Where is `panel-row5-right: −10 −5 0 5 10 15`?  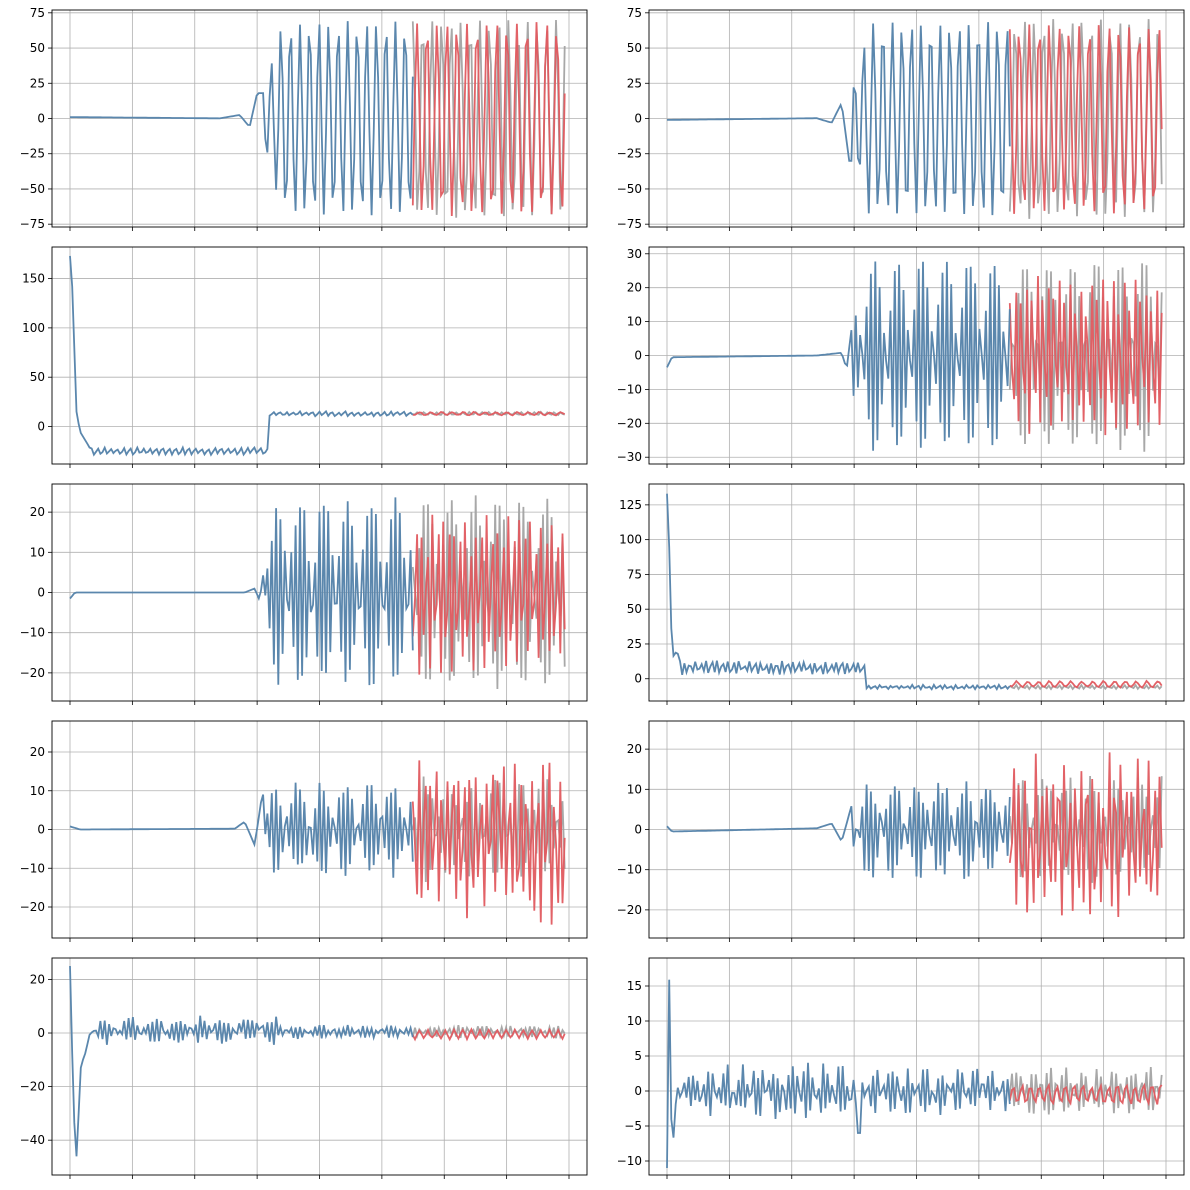 panel-row5-right: −10 −5 0 5 10 15 is located at coordinates (901, 1068).